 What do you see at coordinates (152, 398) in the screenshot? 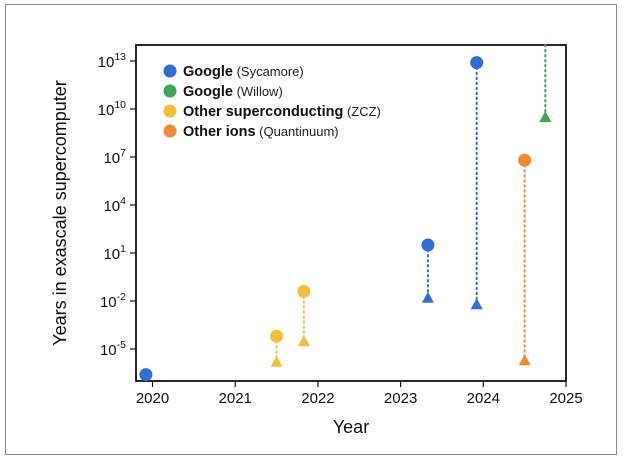
I see `x-tick-label: 2020` at bounding box center [152, 398].